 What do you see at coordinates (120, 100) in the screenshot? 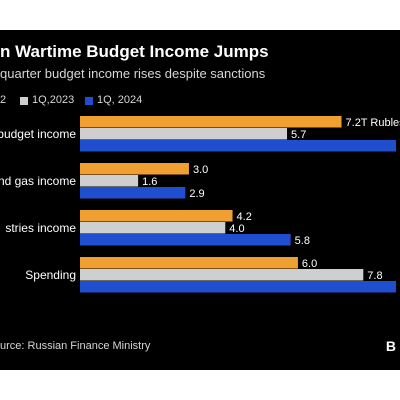
I see `legend-label-1q-2024: 1Q, 2024` at bounding box center [120, 100].